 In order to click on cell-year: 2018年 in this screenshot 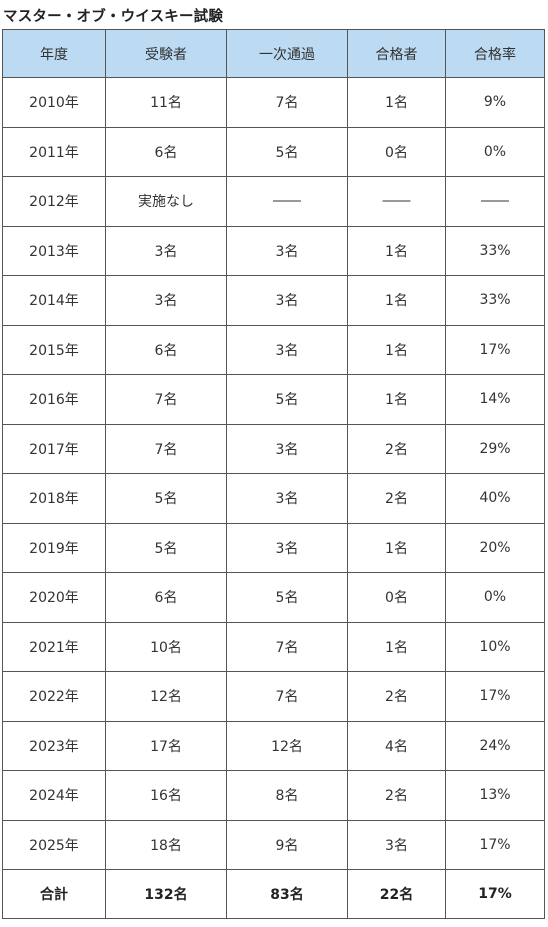, I will do `click(54, 498)`.